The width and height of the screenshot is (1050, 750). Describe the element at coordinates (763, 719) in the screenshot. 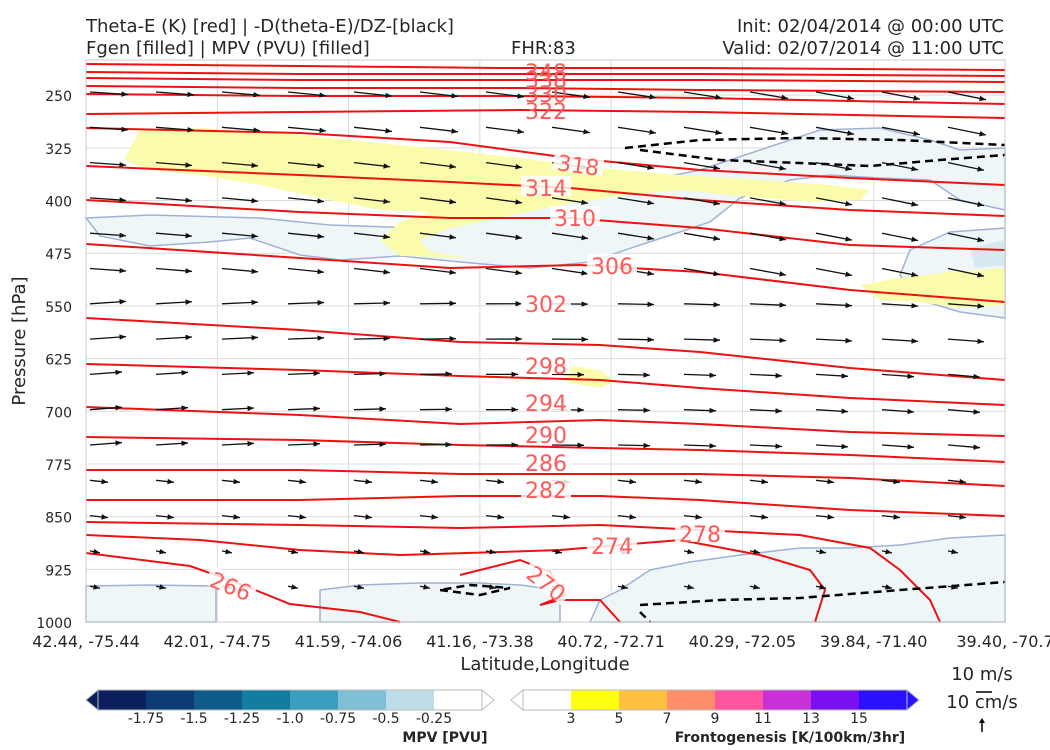

I see `colorbar-tick-label: 11` at that location.